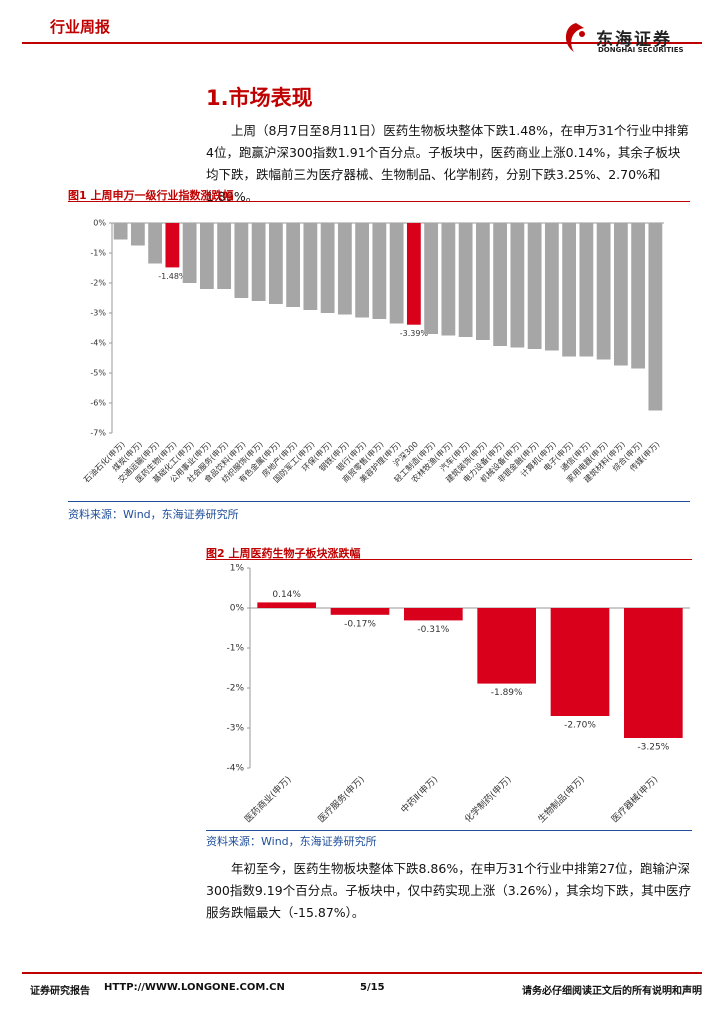 The width and height of the screenshot is (724, 1024). I want to click on logo-text: 东海证券, so click(634, 40).